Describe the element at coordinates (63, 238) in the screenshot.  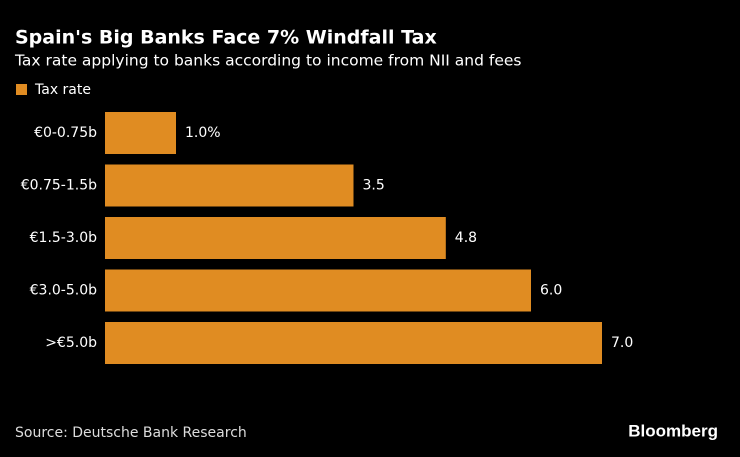
I see `y-tick-label: €1.5-3.0b` at that location.